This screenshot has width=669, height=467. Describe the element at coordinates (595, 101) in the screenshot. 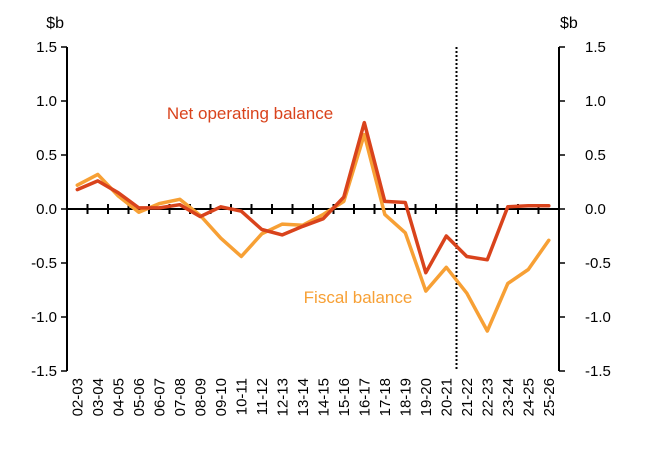

I see `right-y-tick-label: 1.0` at that location.